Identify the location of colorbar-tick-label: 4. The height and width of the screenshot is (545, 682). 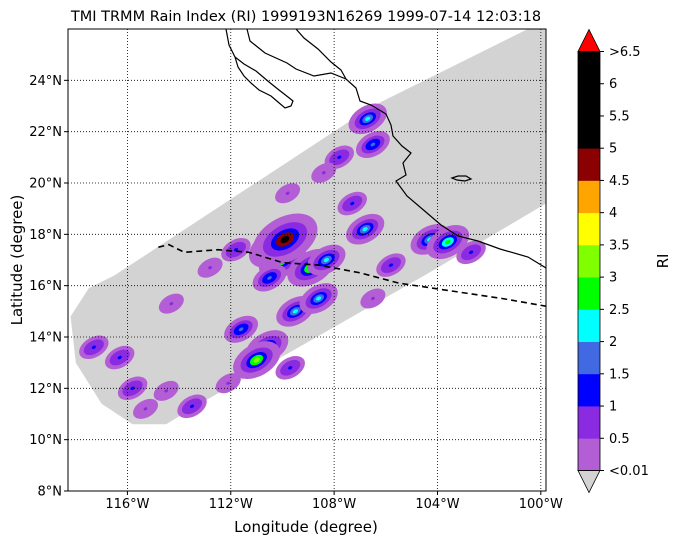
(613, 213).